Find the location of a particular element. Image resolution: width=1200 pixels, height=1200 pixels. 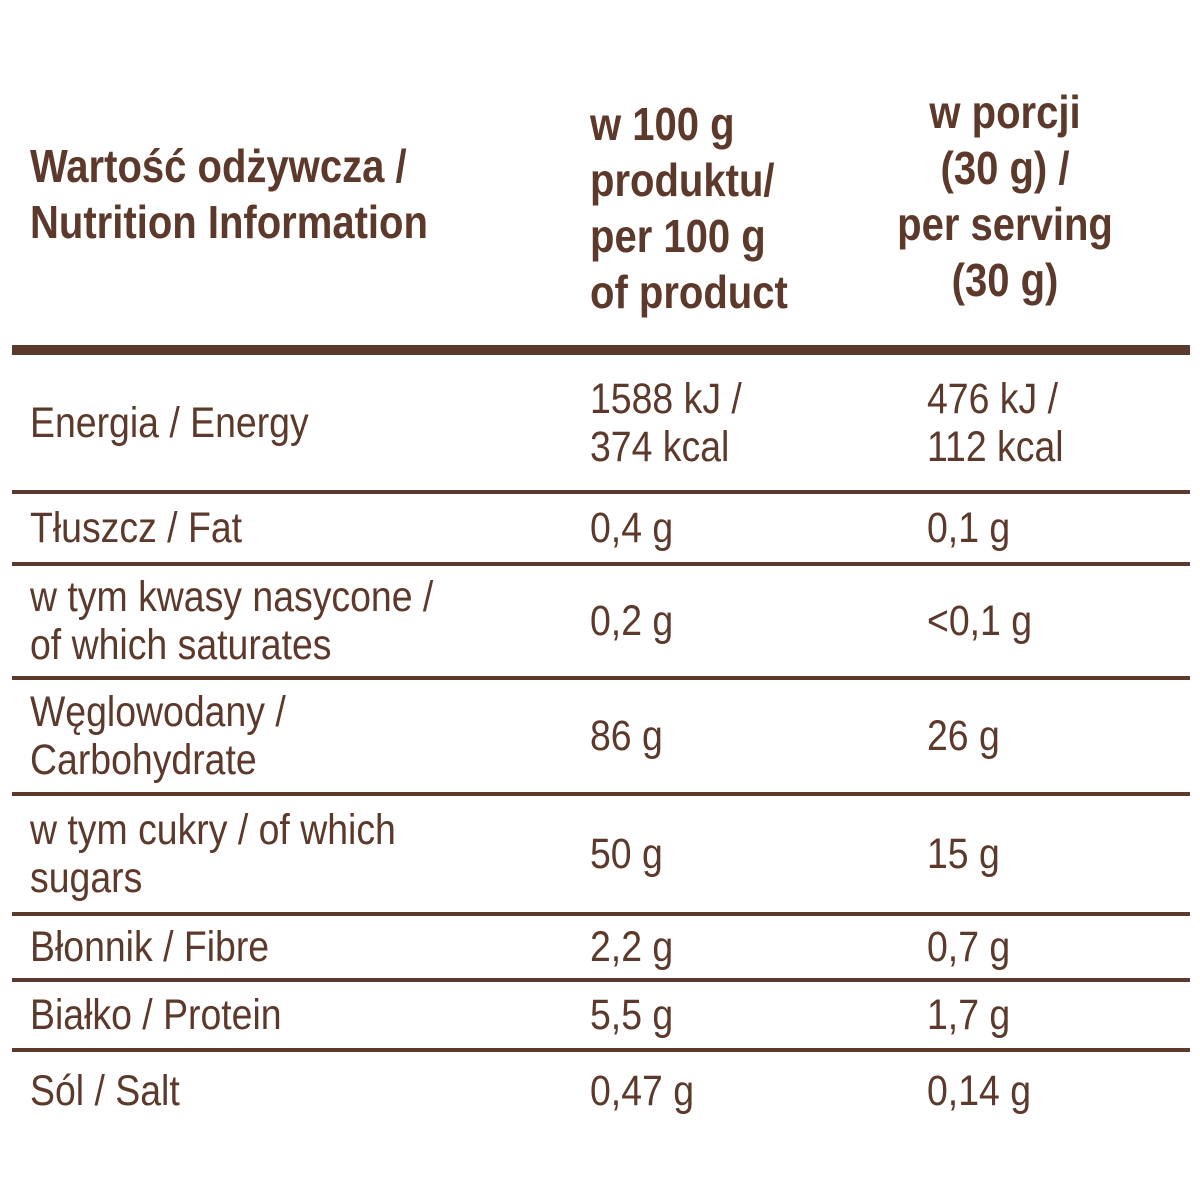

header-col-nutrition: Wartość odżywcza / Nutrition Information is located at coordinates (258, 194).